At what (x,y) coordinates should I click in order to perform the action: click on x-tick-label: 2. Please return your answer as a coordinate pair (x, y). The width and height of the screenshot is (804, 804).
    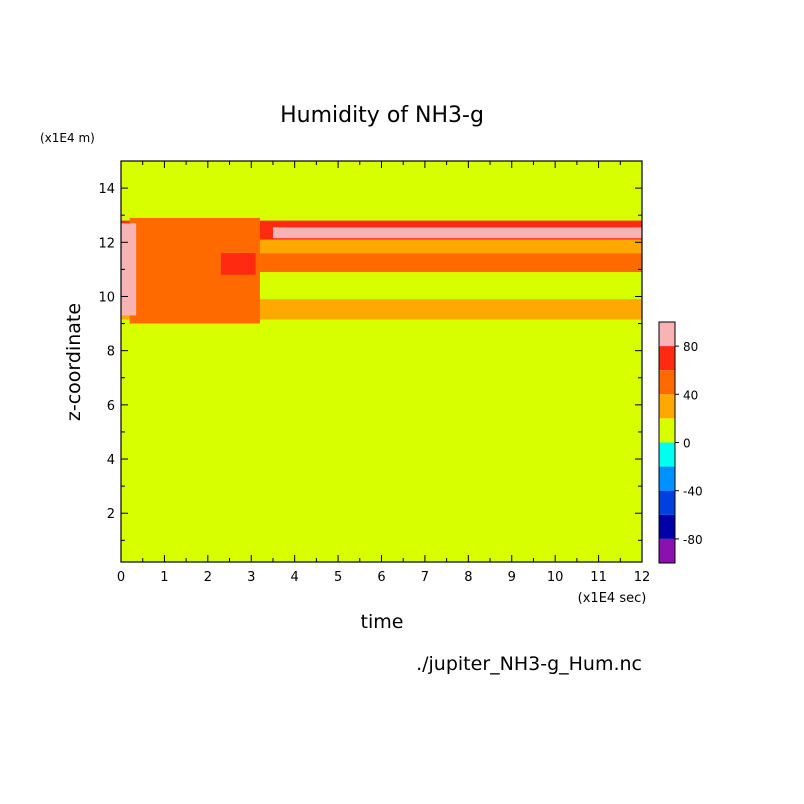
    Looking at the image, I should click on (208, 577).